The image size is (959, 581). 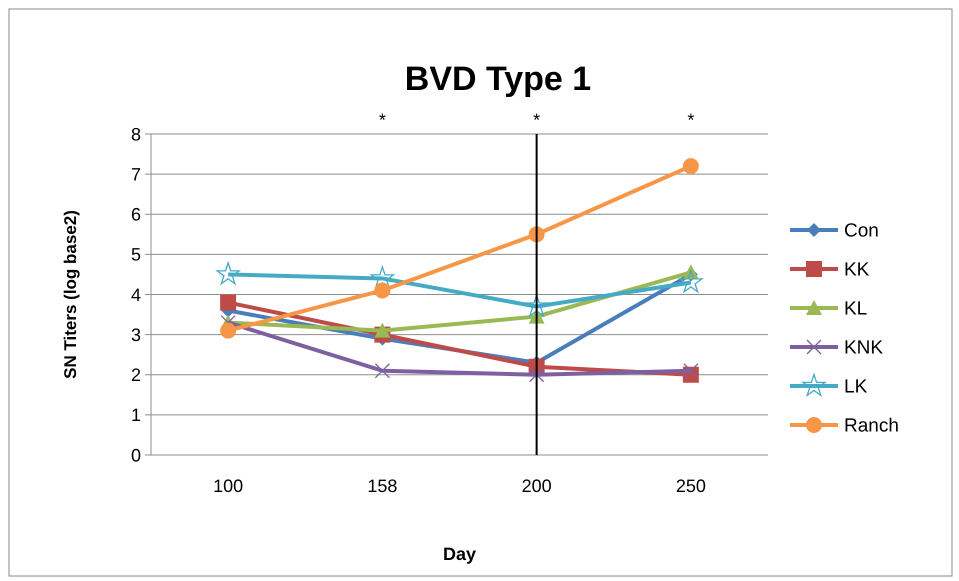 What do you see at coordinates (382, 486) in the screenshot?
I see `x-tick-label: 158` at bounding box center [382, 486].